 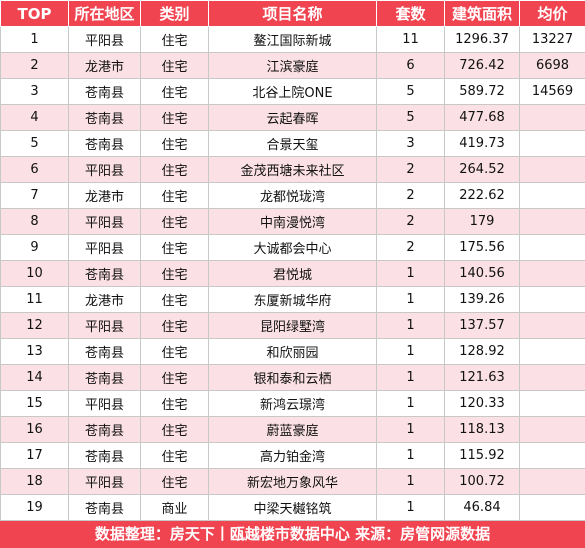 What do you see at coordinates (482, 195) in the screenshot?
I see `cell-floor-area: 222.62` at bounding box center [482, 195].